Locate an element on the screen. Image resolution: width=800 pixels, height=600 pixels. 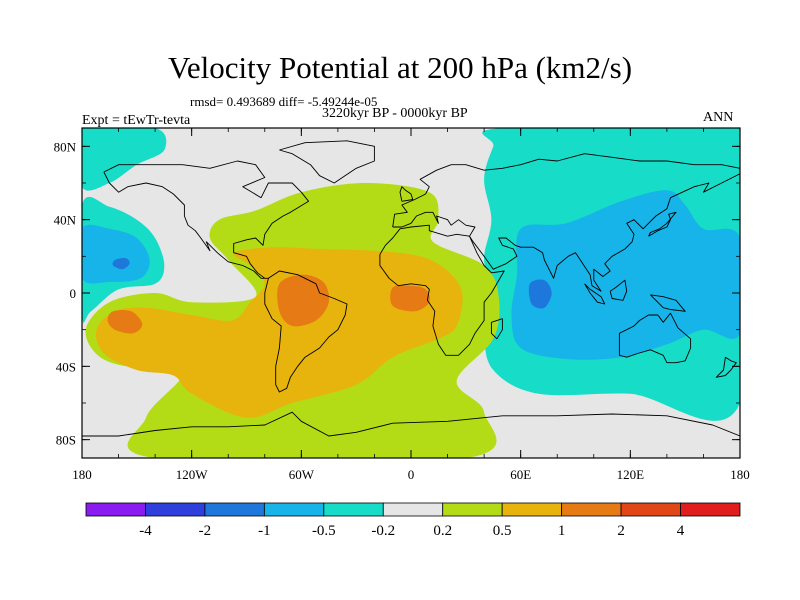
colorbar: -4 -2 -1 -0.5 -0.2 0.2 0.5 1 2 4 is located at coordinates (413, 520).